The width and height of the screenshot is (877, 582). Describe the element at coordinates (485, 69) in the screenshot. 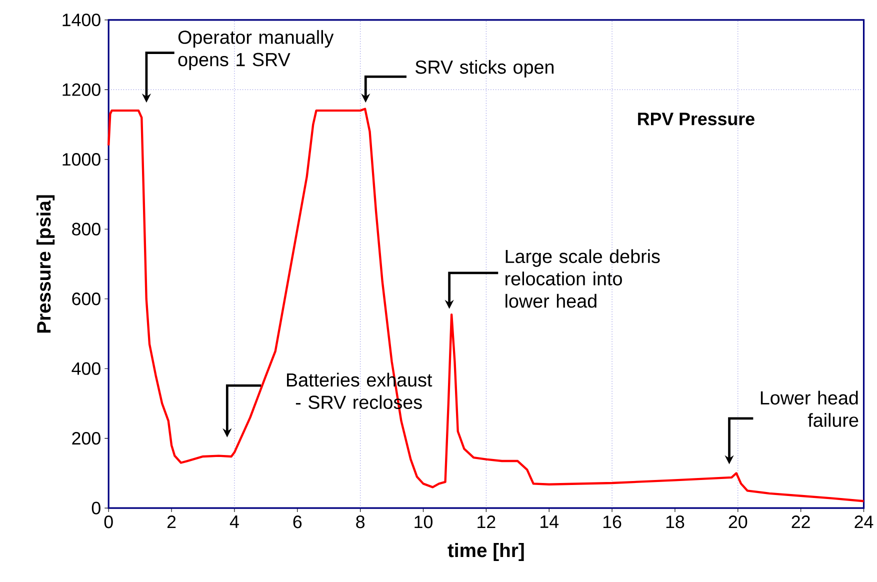

I see `annotation: SRV sticks open` at that location.